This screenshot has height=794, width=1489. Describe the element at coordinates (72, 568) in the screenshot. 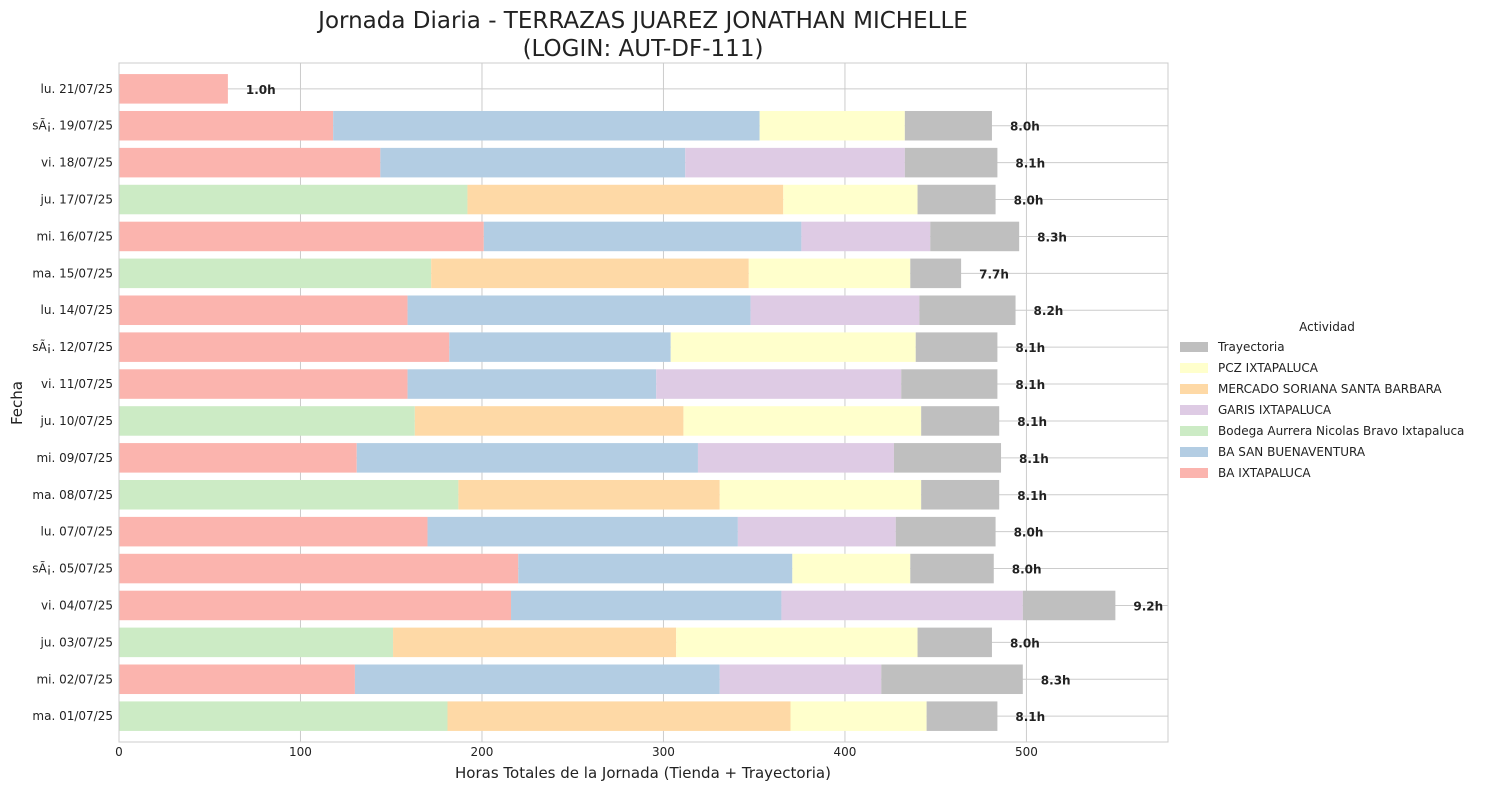

I see `y-tick-label: sÃ¡. 05/07/25` at that location.